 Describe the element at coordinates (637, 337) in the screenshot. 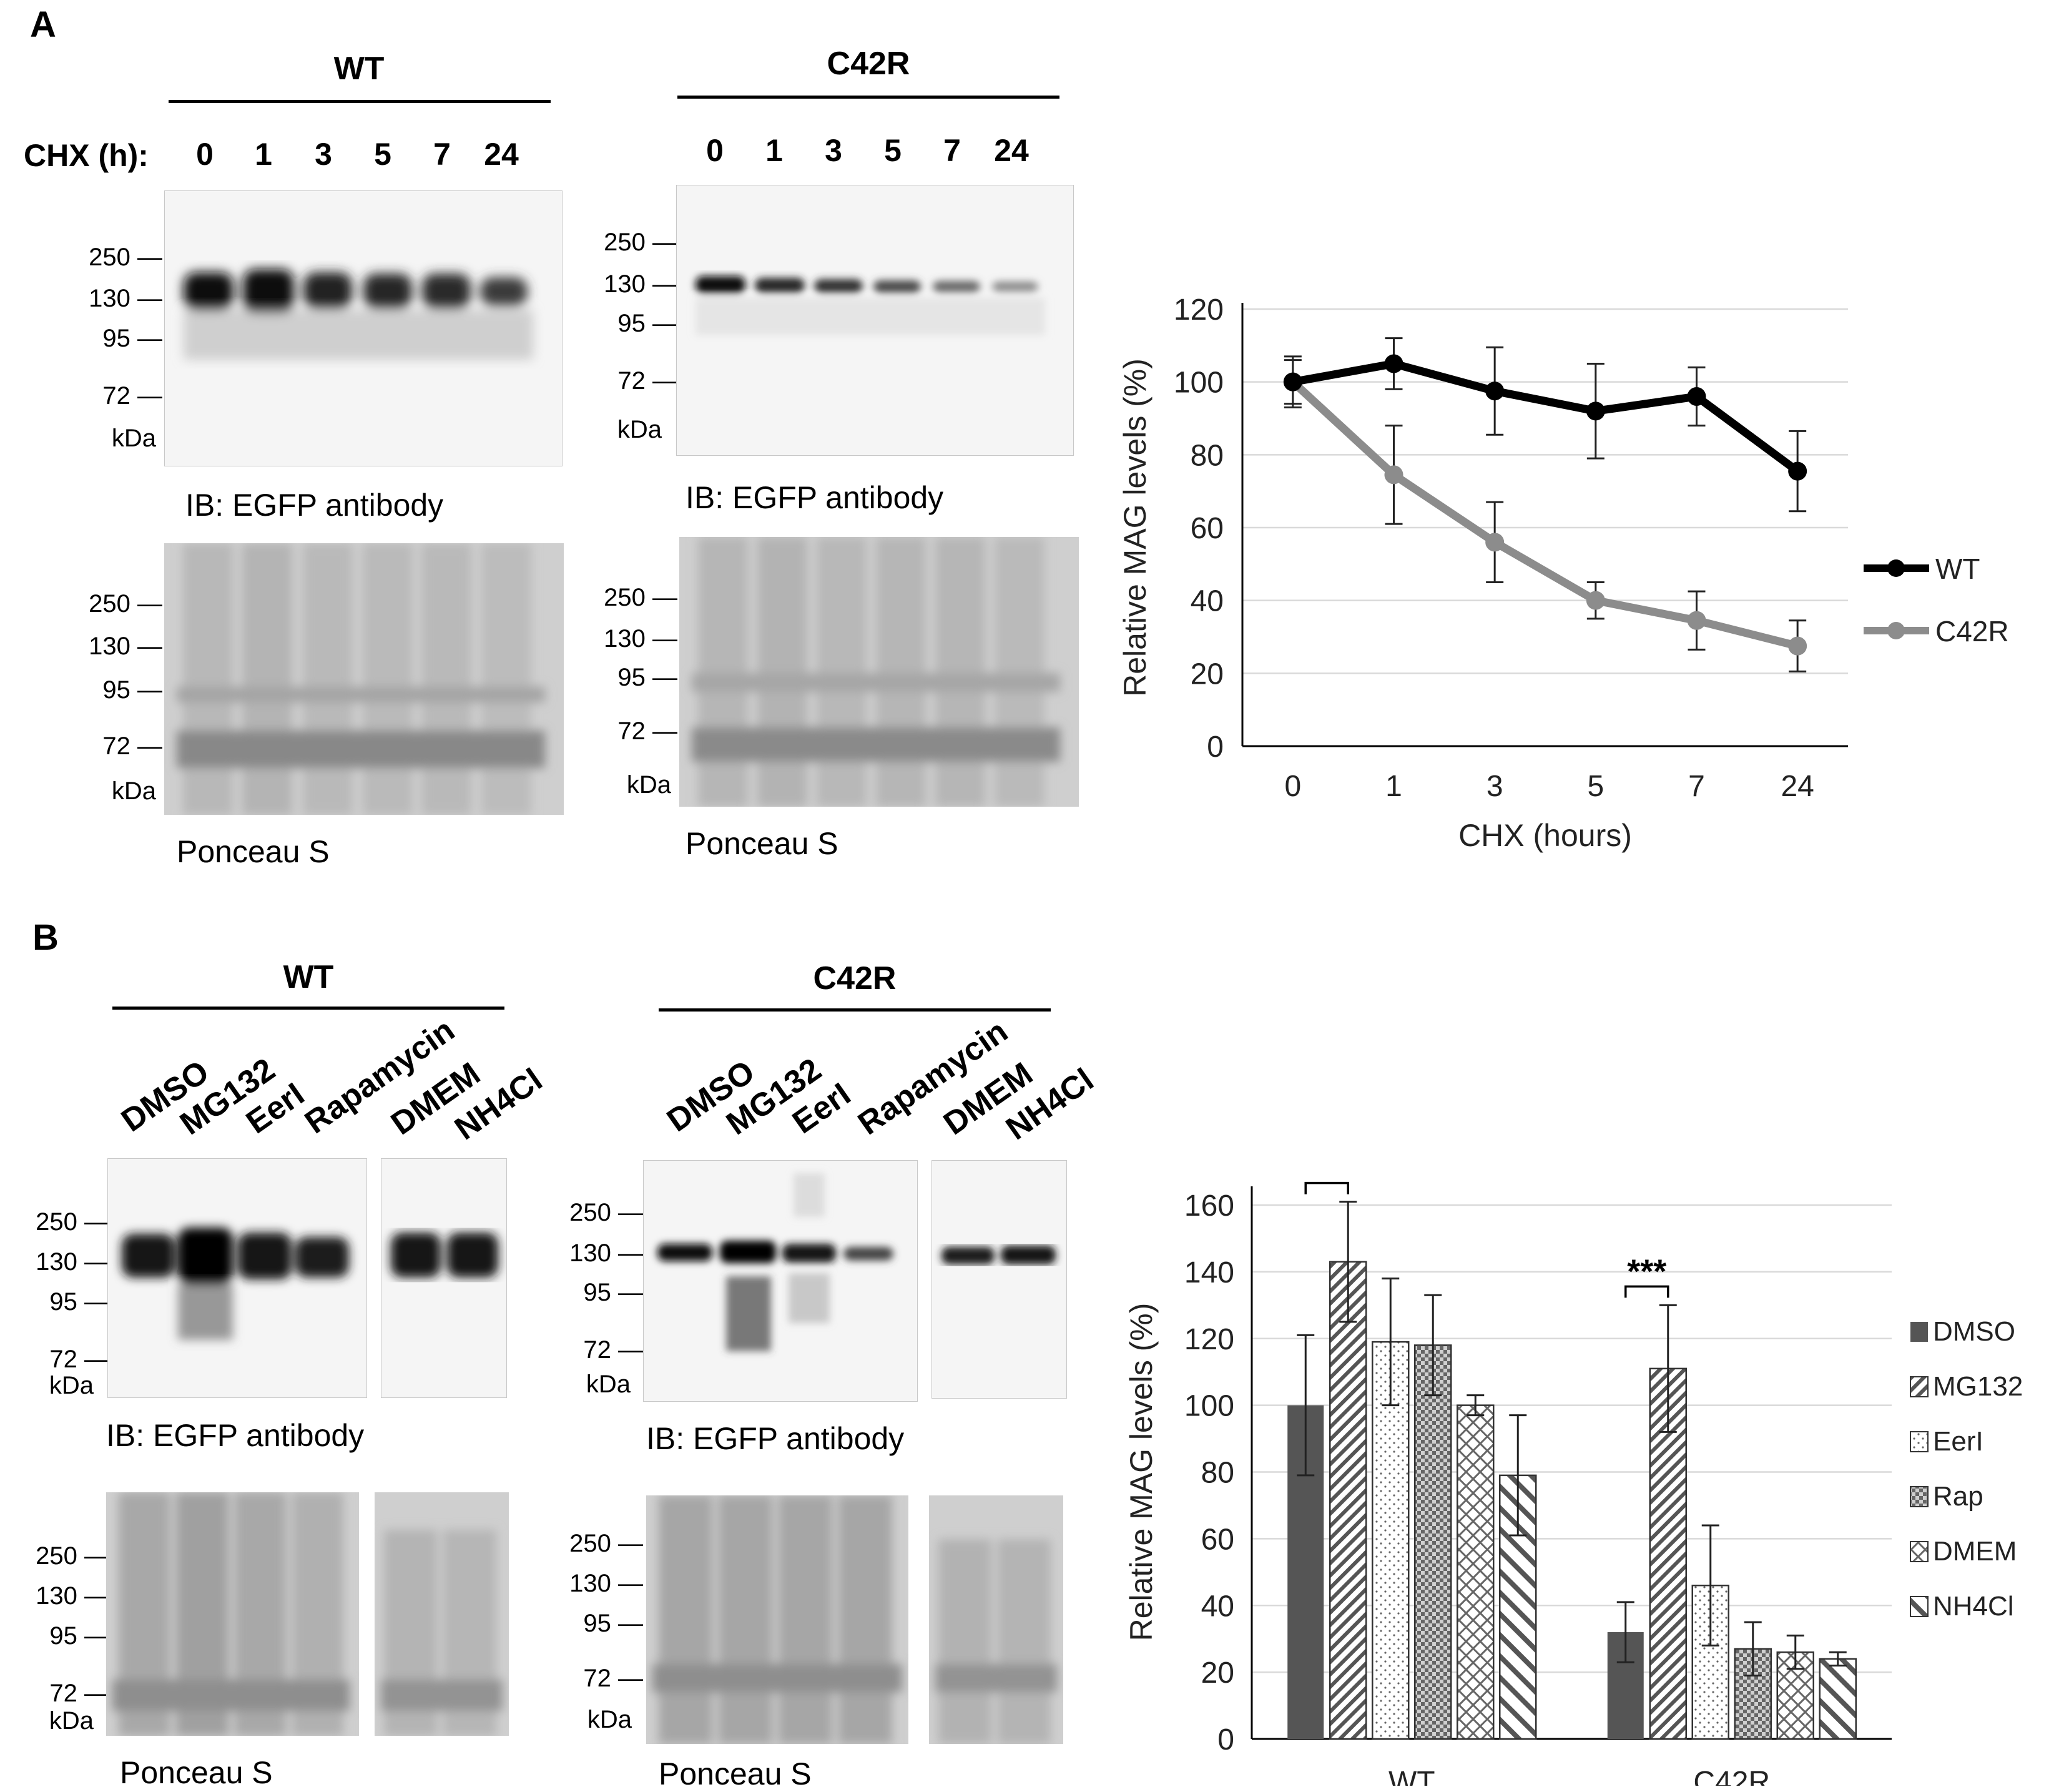

I see `panel-a-c42r-mw-ib: 250 — 130 — 95 — 72 — kDa` at that location.